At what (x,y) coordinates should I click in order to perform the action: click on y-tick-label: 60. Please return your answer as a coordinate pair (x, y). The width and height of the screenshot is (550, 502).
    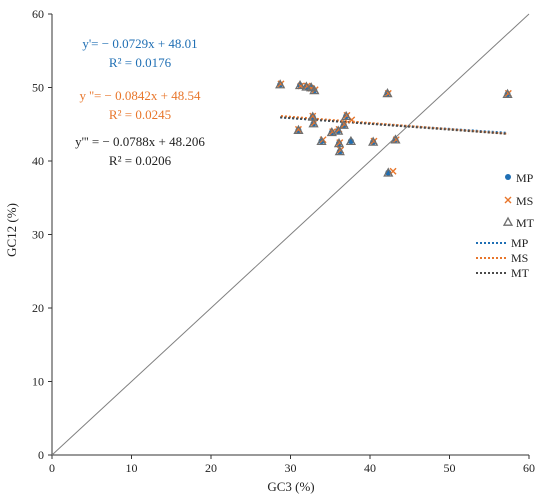
    Looking at the image, I should click on (38, 14).